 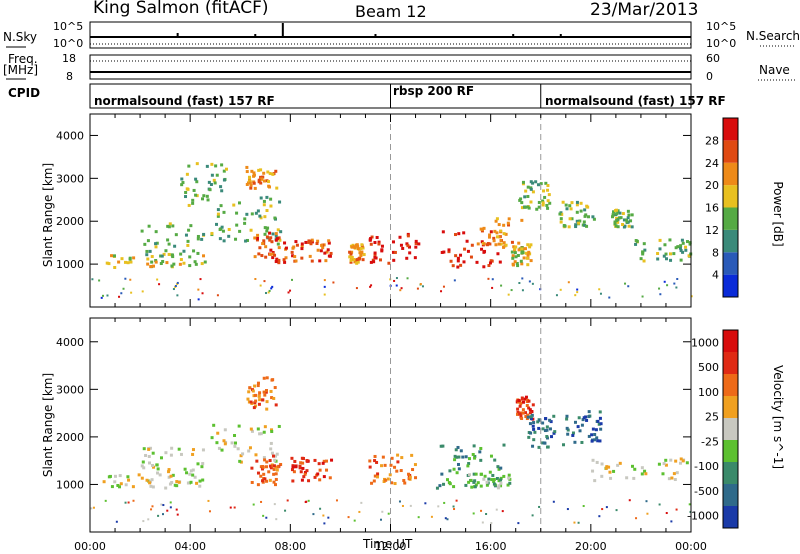 What do you see at coordinates (706, 466) in the screenshot?
I see `colorbar-tick-label: -100` at bounding box center [706, 466].